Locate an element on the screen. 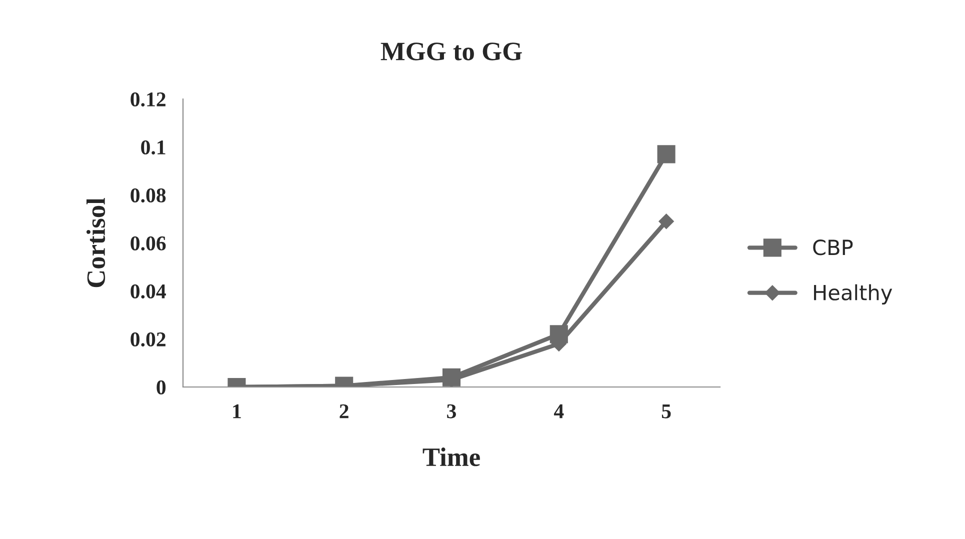 Image resolution: width=965 pixels, height=539 pixels. x-tick-label: 2 is located at coordinates (344, 411).